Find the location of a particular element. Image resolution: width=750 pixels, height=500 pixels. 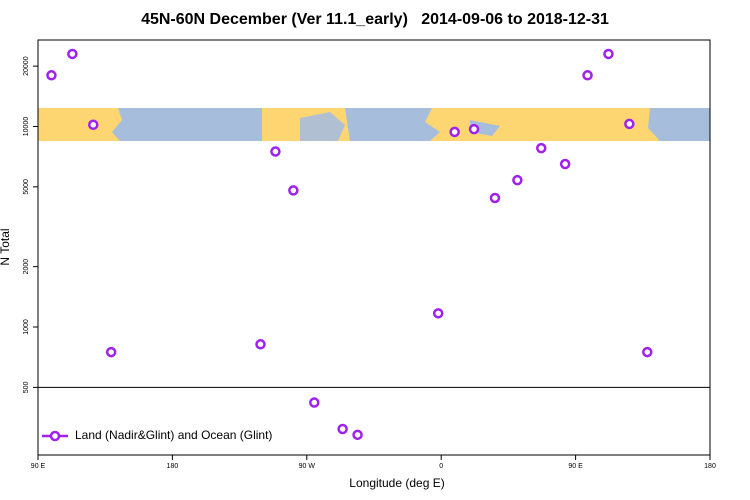

y-axis-title: N Total is located at coordinates (6, 246).